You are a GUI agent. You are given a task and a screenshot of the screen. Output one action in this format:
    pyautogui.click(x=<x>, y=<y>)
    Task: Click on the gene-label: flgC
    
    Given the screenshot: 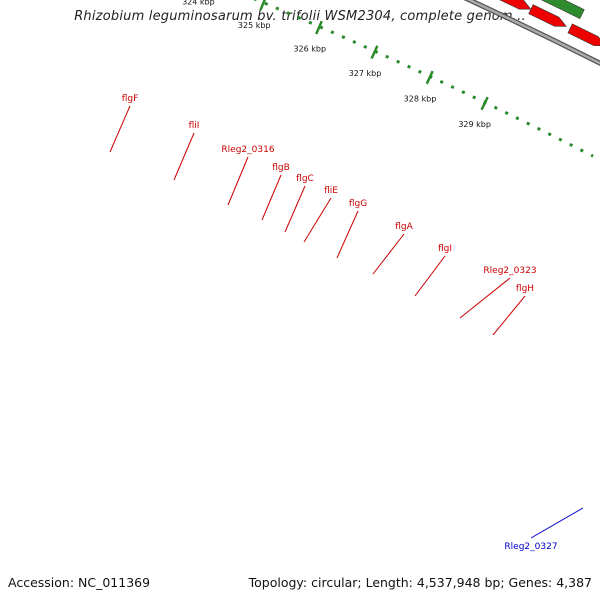 What is the action you would take?
    pyautogui.click(x=305, y=179)
    